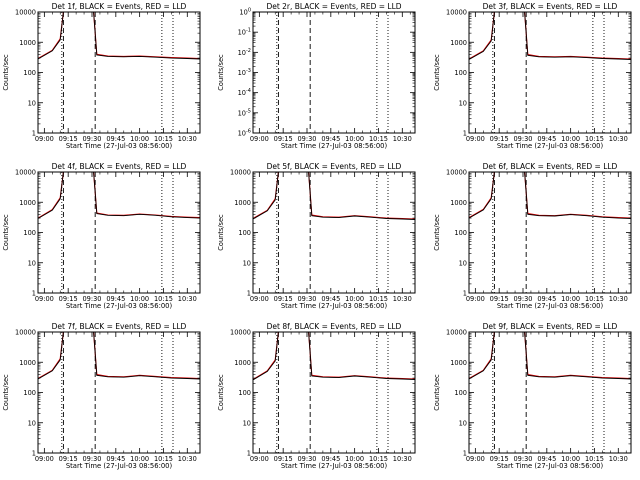 The height and width of the screenshot is (480, 640). Describe the element at coordinates (244, 72) in the screenshot. I see `y-tick-label: 10⁻³` at that location.